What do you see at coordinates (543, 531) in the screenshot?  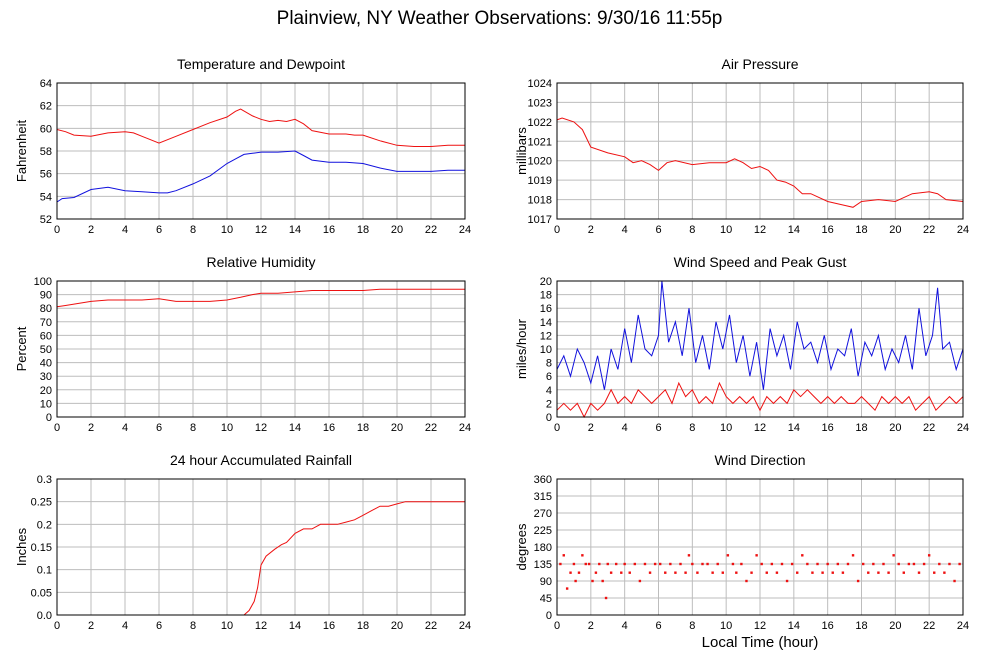 I see `y-tick-label: 225` at bounding box center [543, 531].